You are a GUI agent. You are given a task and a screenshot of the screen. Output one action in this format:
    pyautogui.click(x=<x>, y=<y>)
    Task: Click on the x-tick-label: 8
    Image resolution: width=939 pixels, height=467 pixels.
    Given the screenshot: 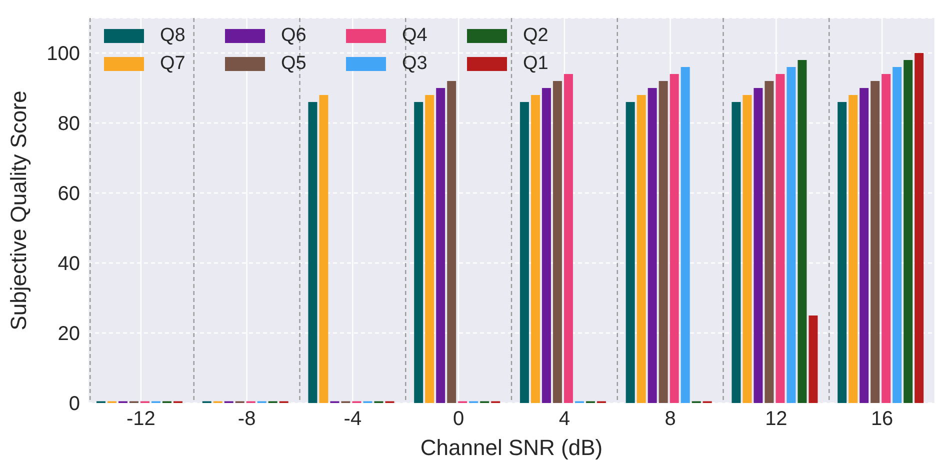 What is the action you would take?
    pyautogui.click(x=670, y=419)
    